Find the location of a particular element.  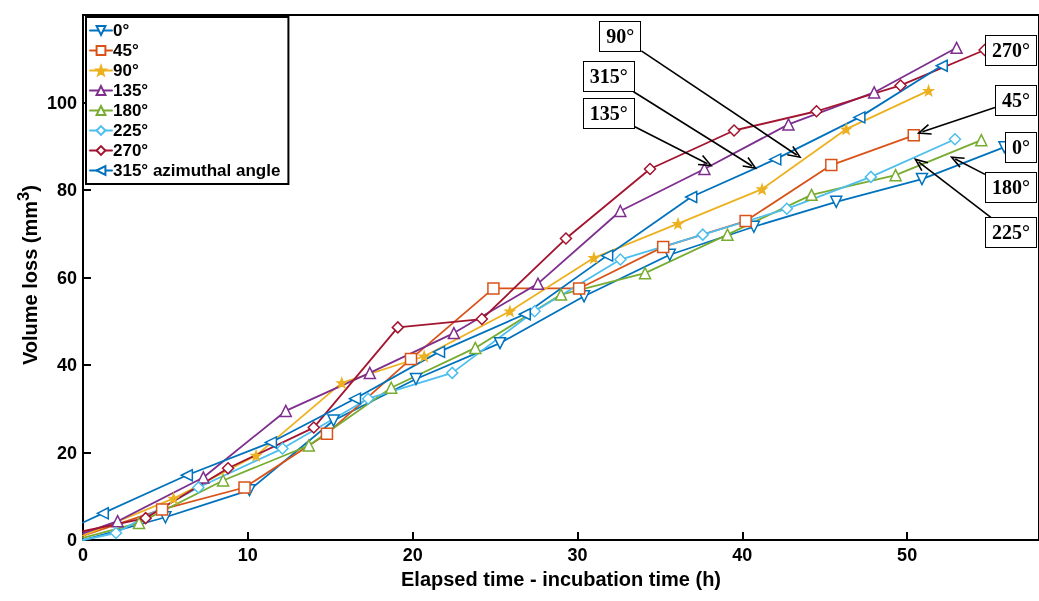

annotation: 315° is located at coordinates (608, 76).